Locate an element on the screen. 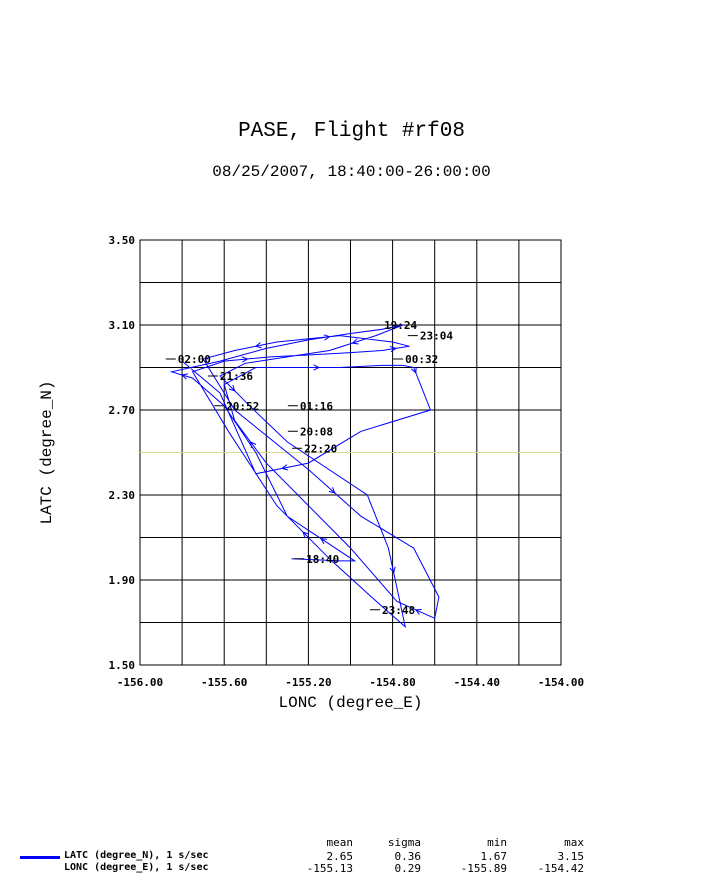  time-annotation-label: 20:52 is located at coordinates (242, 406).